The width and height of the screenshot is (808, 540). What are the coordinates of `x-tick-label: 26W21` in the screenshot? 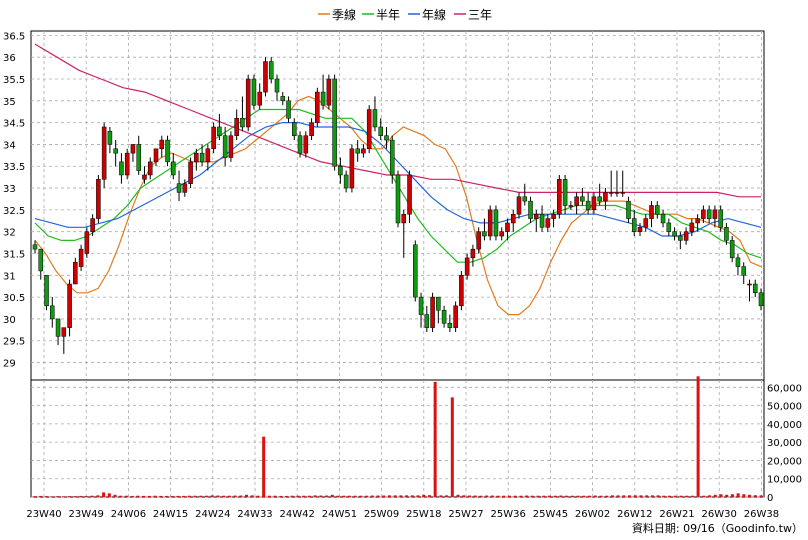 It's located at (676, 514).